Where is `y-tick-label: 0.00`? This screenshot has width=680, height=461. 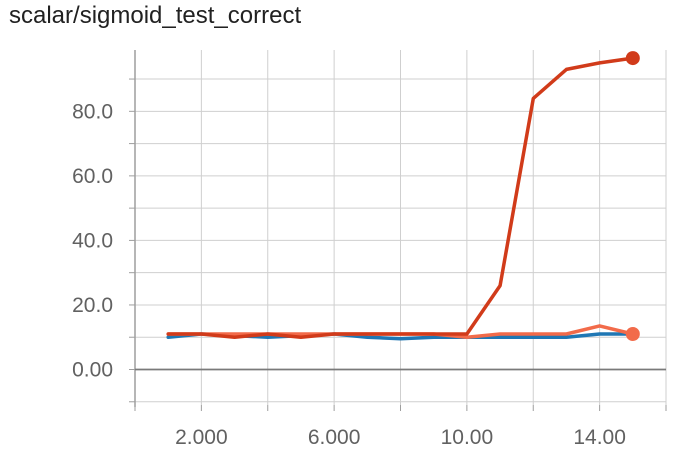 y-tick-label: 0.00 is located at coordinates (92, 370).